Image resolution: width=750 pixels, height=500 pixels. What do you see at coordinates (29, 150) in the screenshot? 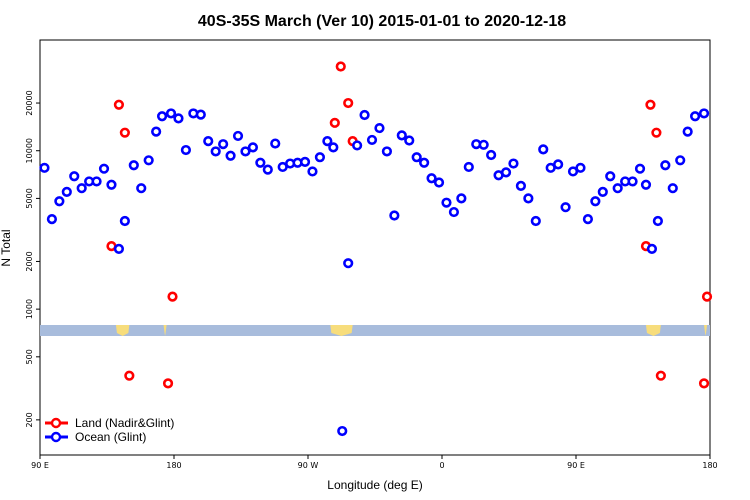
I see `y-tick-label: 10000` at bounding box center [29, 150].